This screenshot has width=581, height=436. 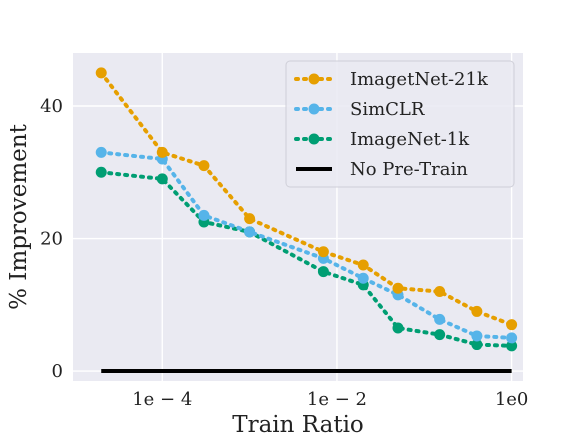 I want to click on y-tick-label: 40, so click(x=51, y=106).